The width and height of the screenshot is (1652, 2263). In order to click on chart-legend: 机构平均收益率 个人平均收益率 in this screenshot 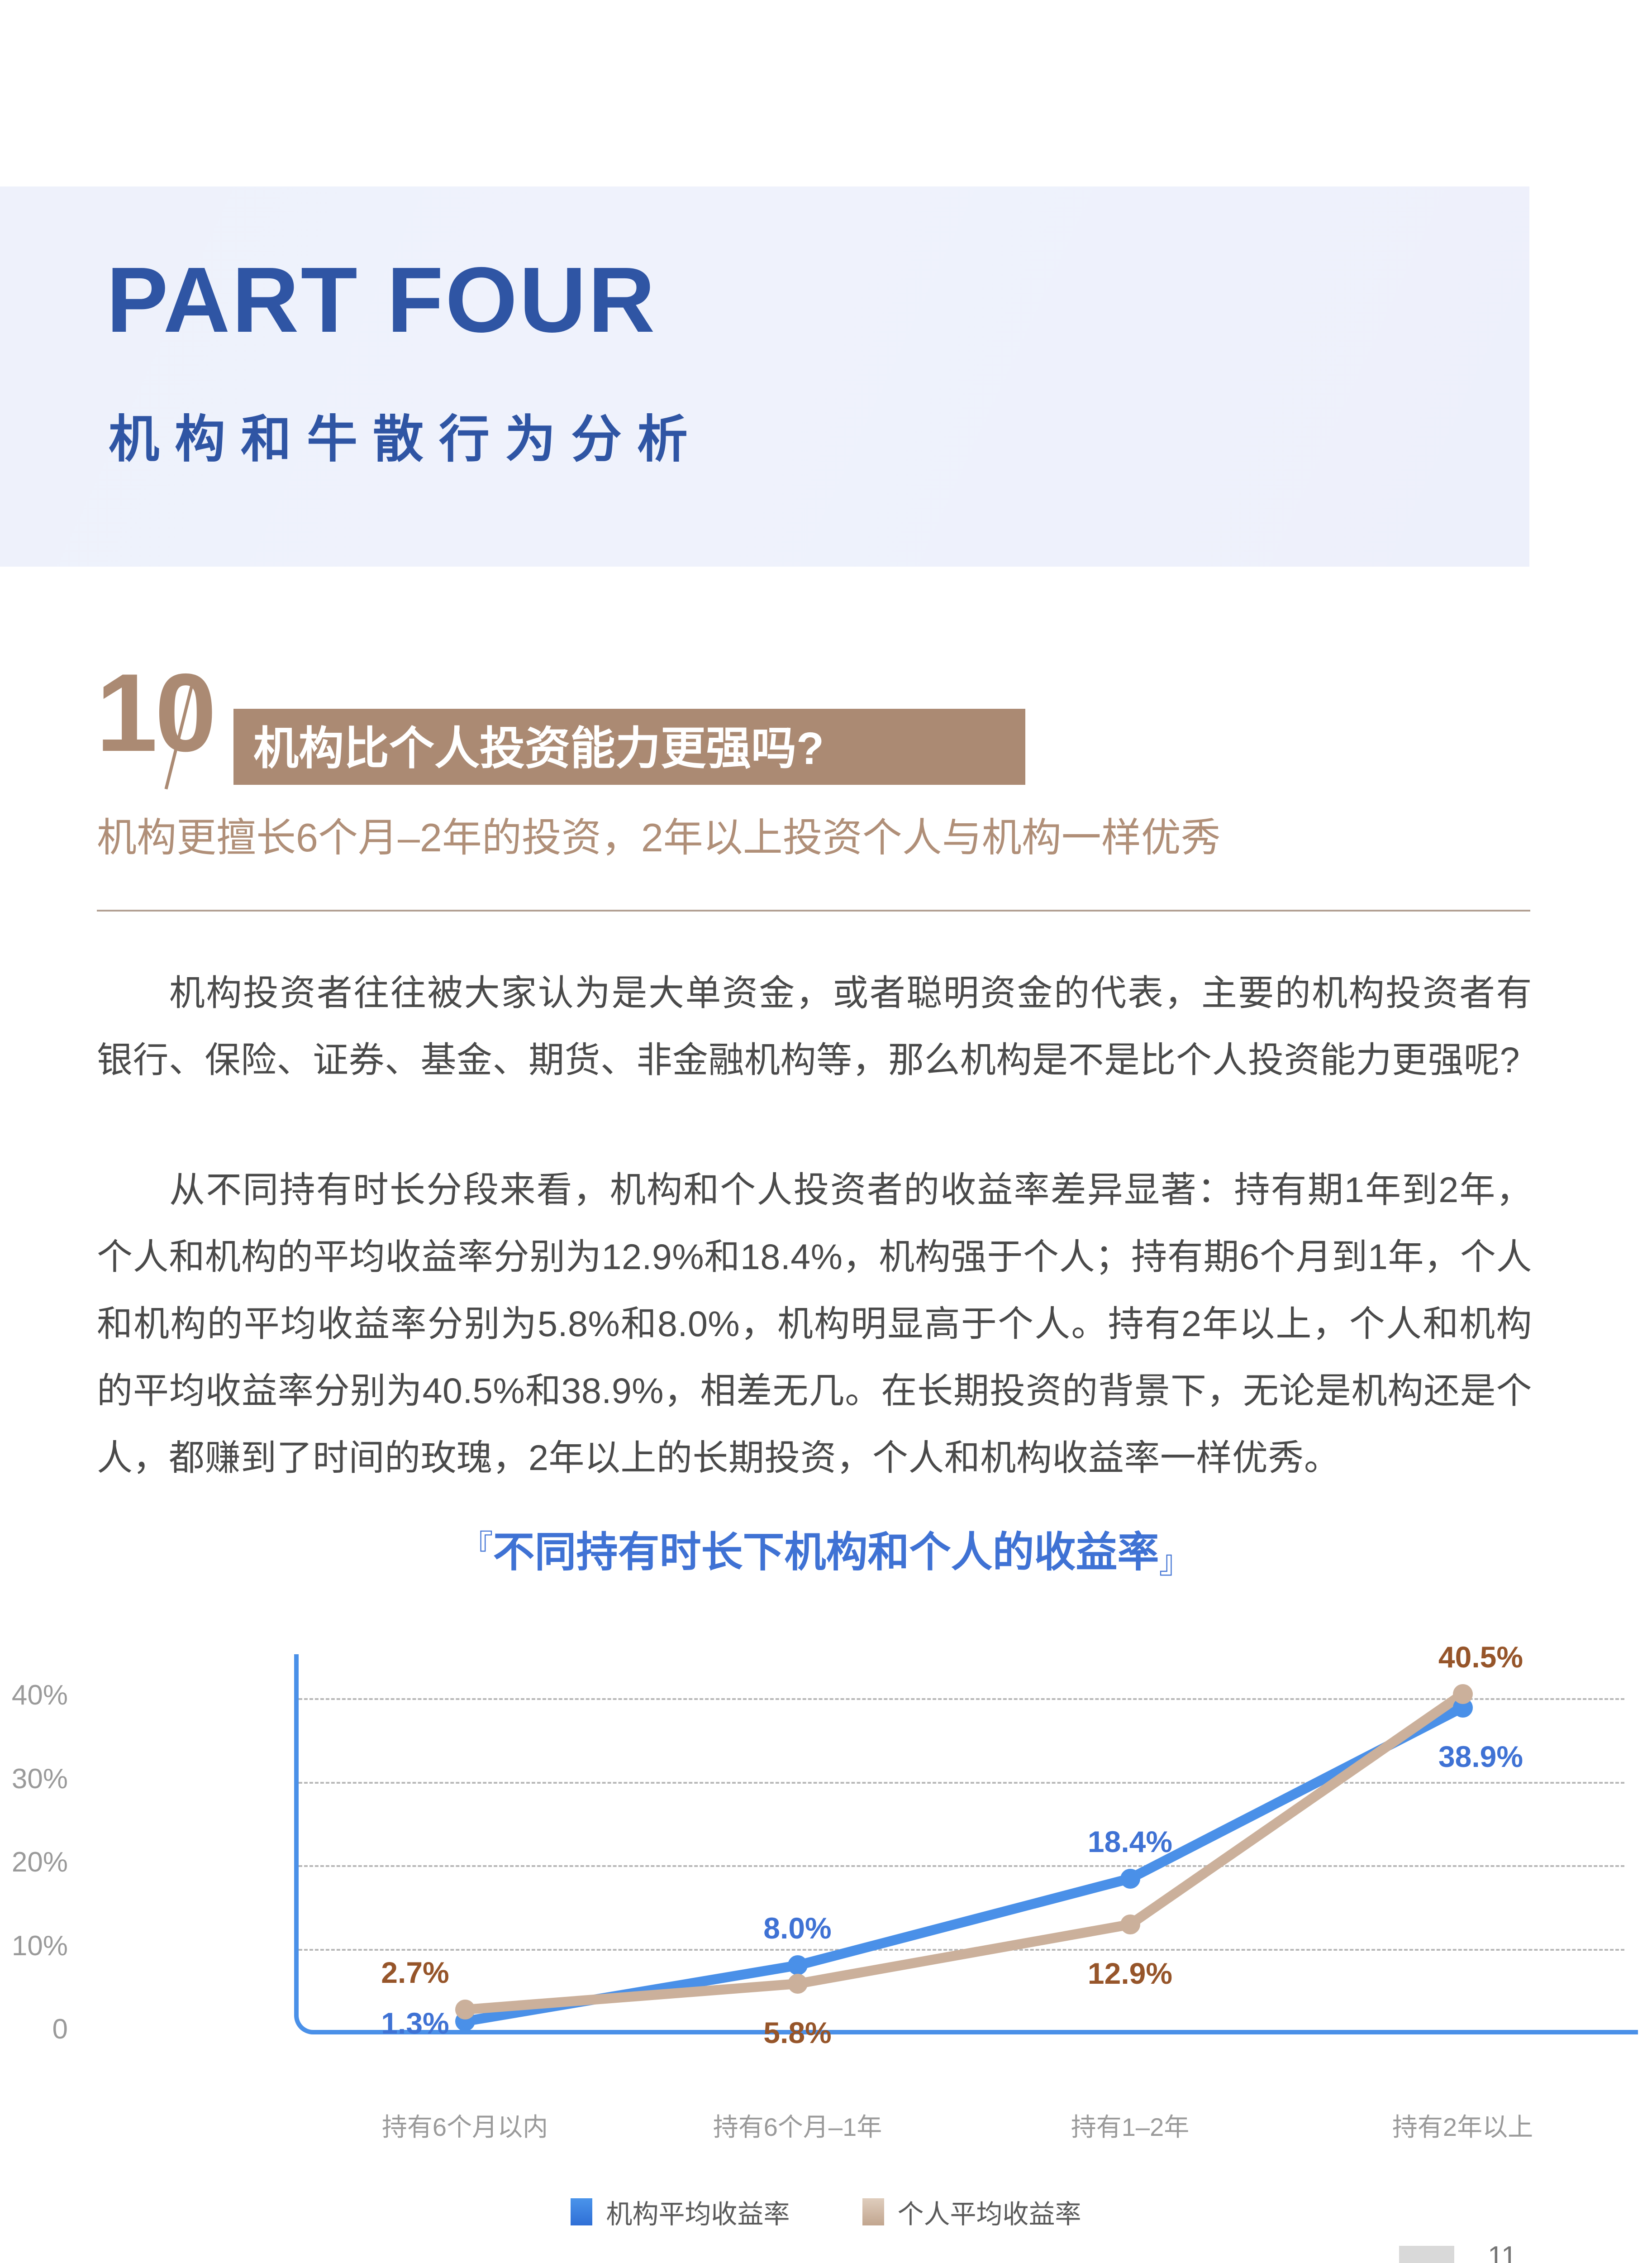, I will do `click(826, 2212)`.